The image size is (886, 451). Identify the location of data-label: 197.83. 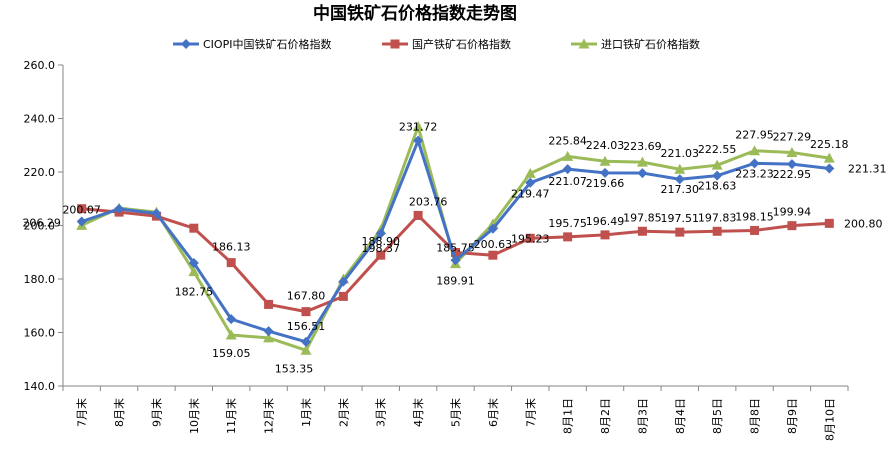
(717, 217).